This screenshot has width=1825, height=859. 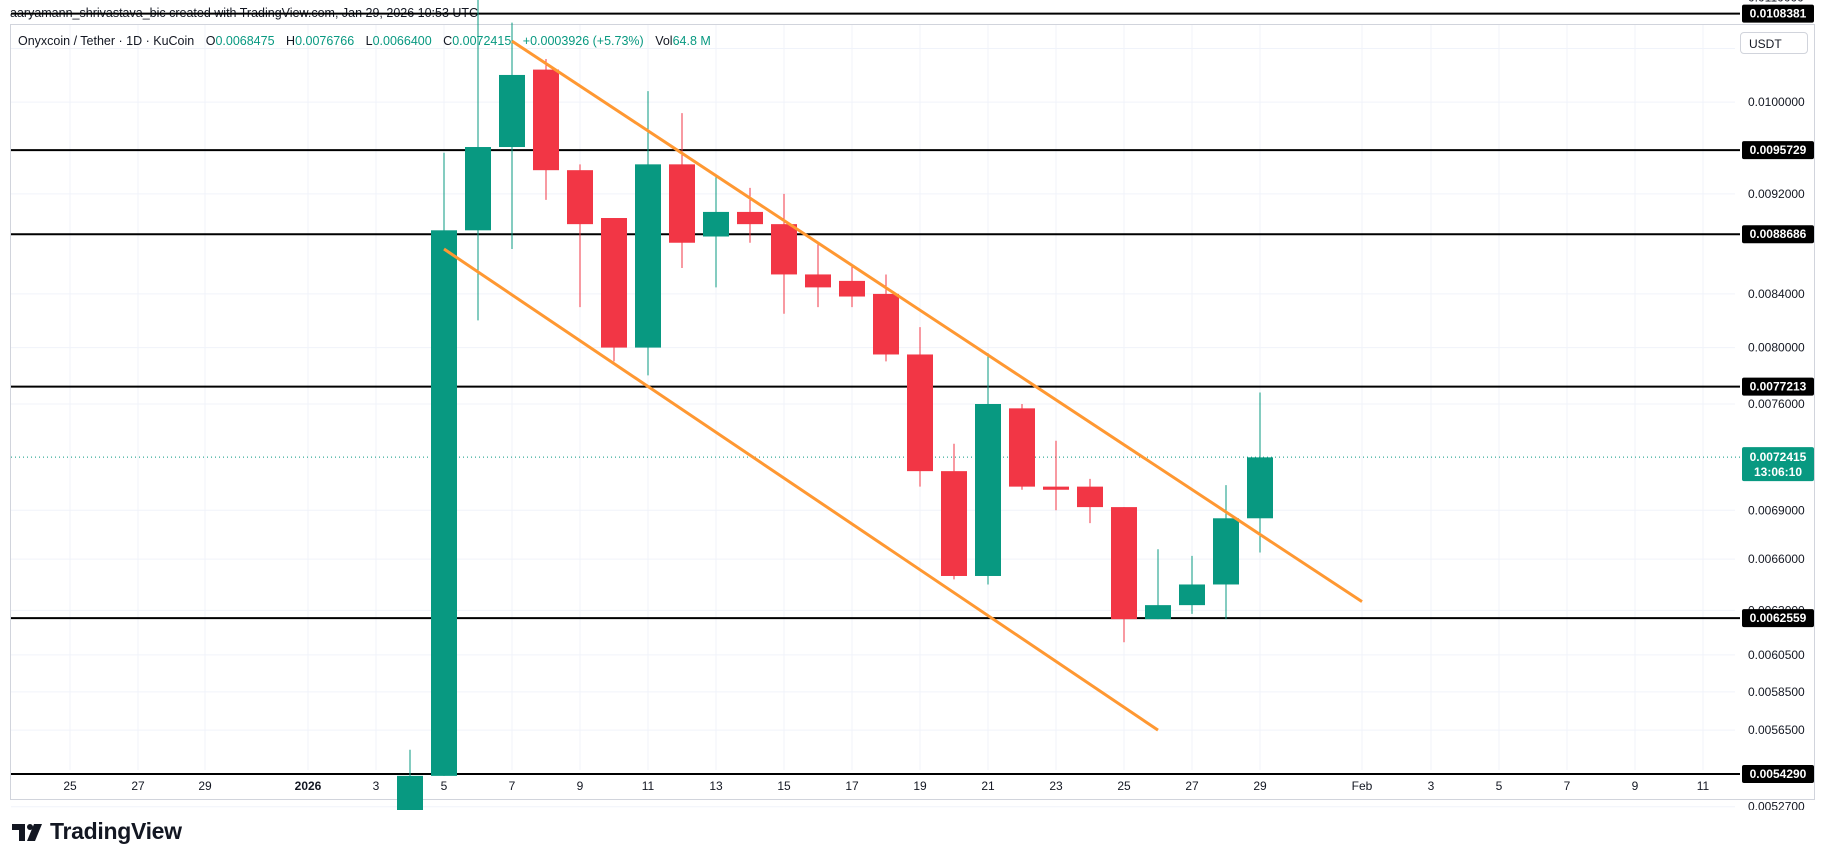 What do you see at coordinates (988, 786) in the screenshot?
I see `x-tick-label: 21` at bounding box center [988, 786].